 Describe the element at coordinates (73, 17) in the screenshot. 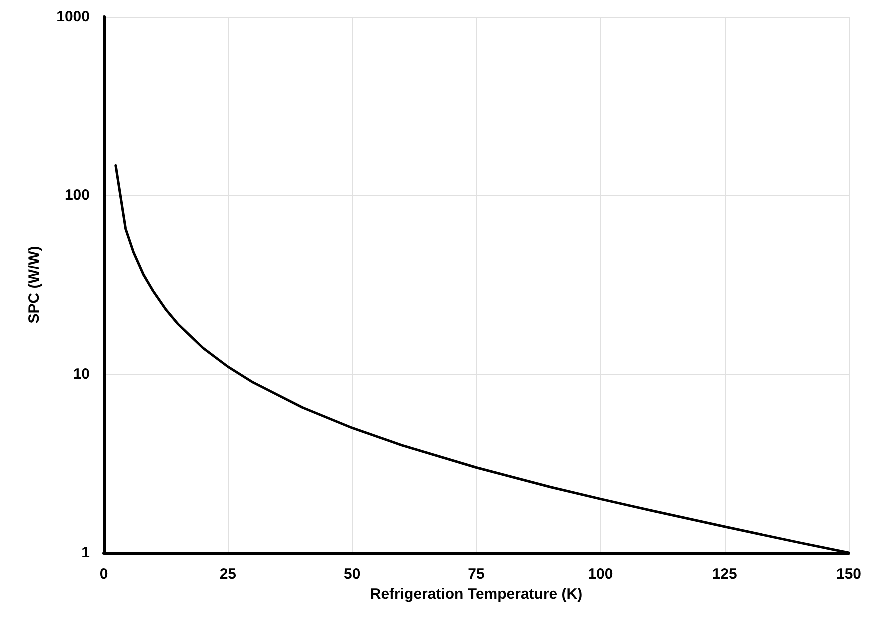

I see `y-tick-label: 1000` at that location.